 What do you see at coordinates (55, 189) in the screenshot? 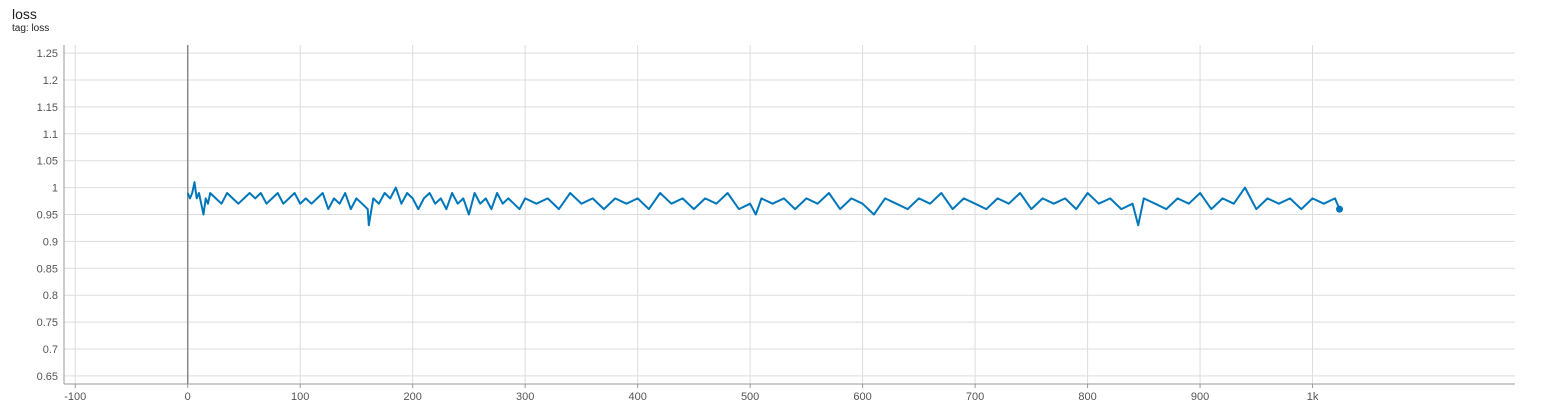
I see `y-tick-label: 1` at bounding box center [55, 189].